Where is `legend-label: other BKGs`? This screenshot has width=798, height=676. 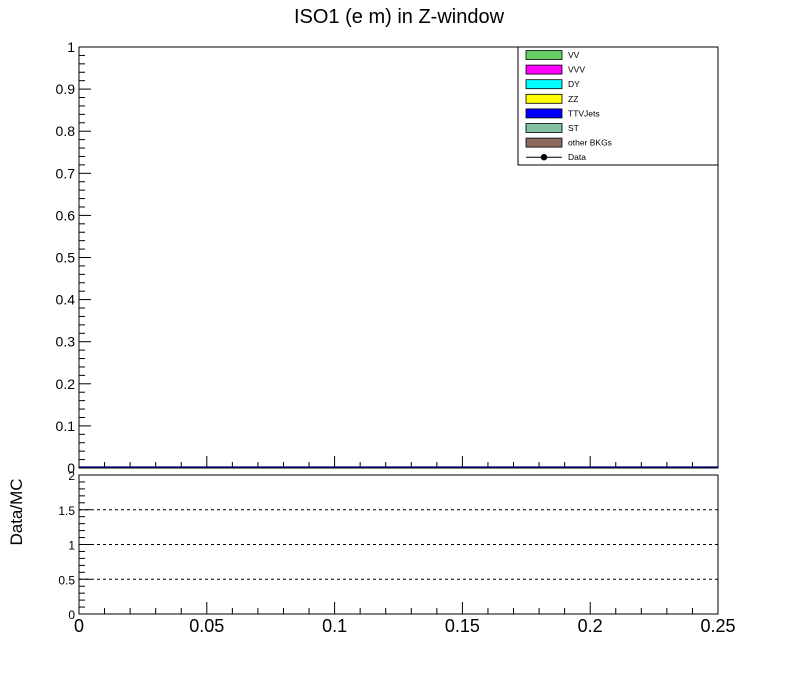
legend-label: other BKGs is located at coordinates (590, 143).